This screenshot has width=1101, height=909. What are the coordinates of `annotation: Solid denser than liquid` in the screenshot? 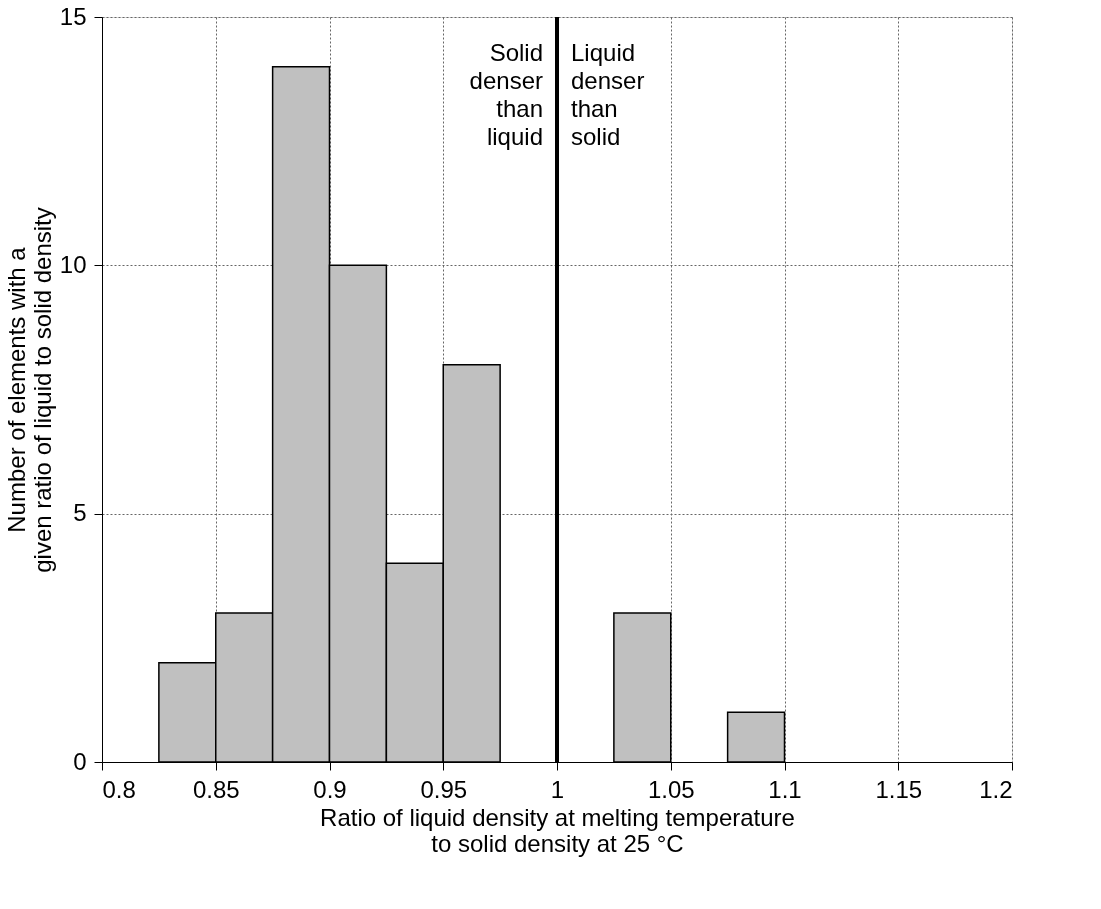 It's located at (506, 94).